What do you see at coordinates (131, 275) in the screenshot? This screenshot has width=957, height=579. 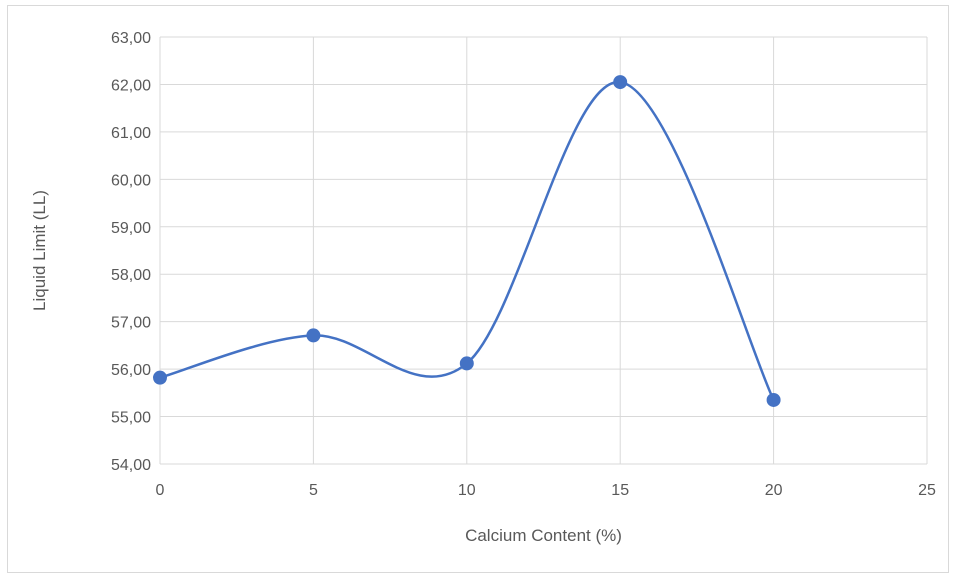 I see `y-tick-label: 58,00` at bounding box center [131, 275].